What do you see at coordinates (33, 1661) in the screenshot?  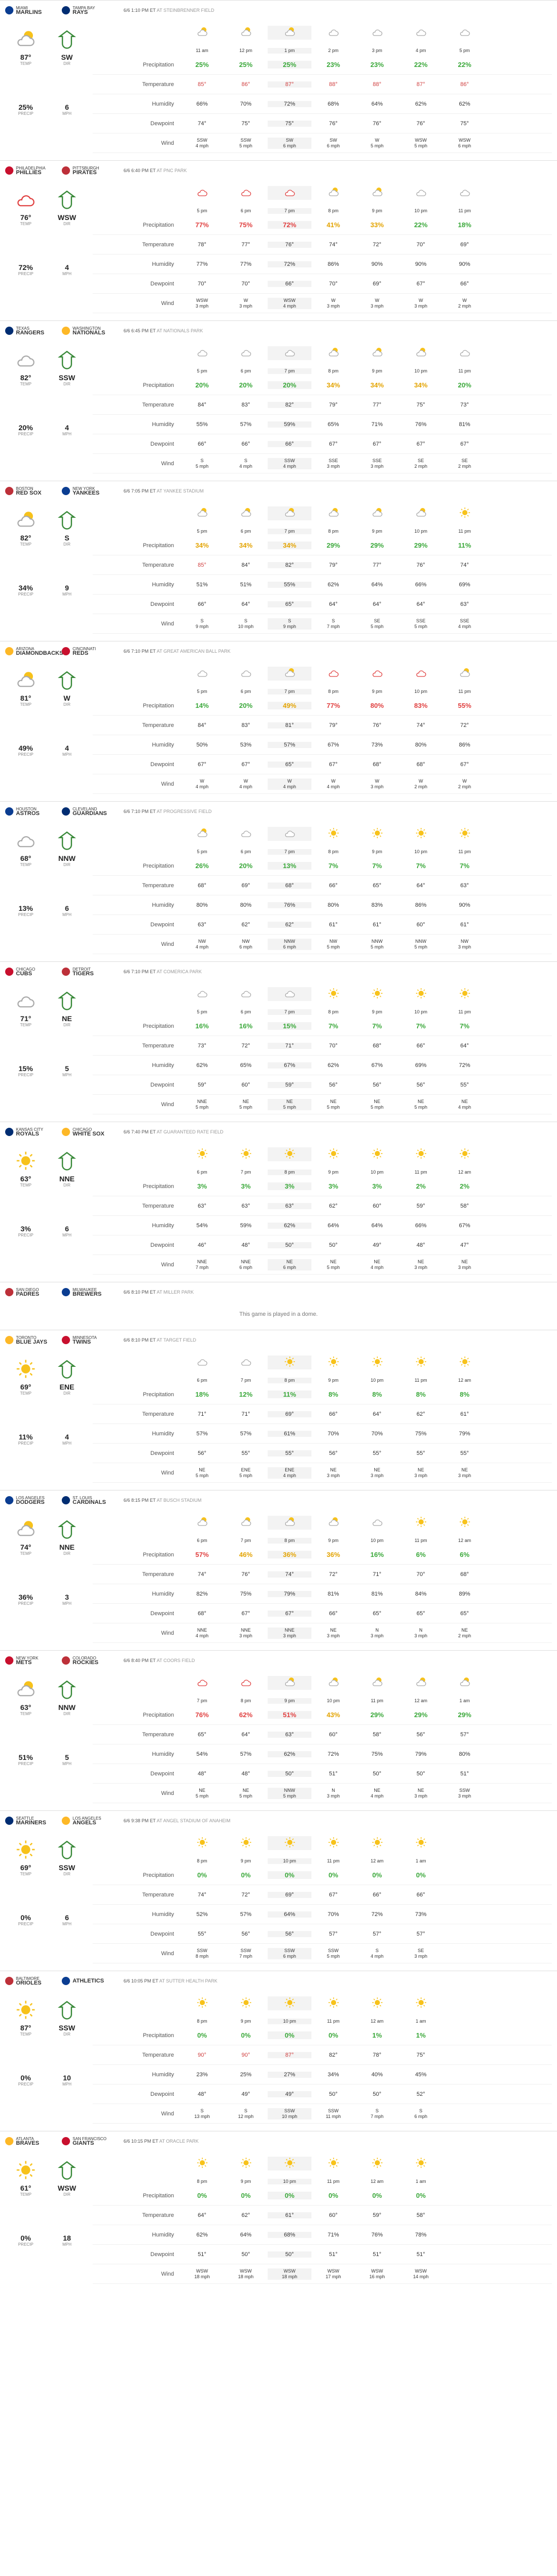 I see `away-team: NEW YORK METS` at bounding box center [33, 1661].